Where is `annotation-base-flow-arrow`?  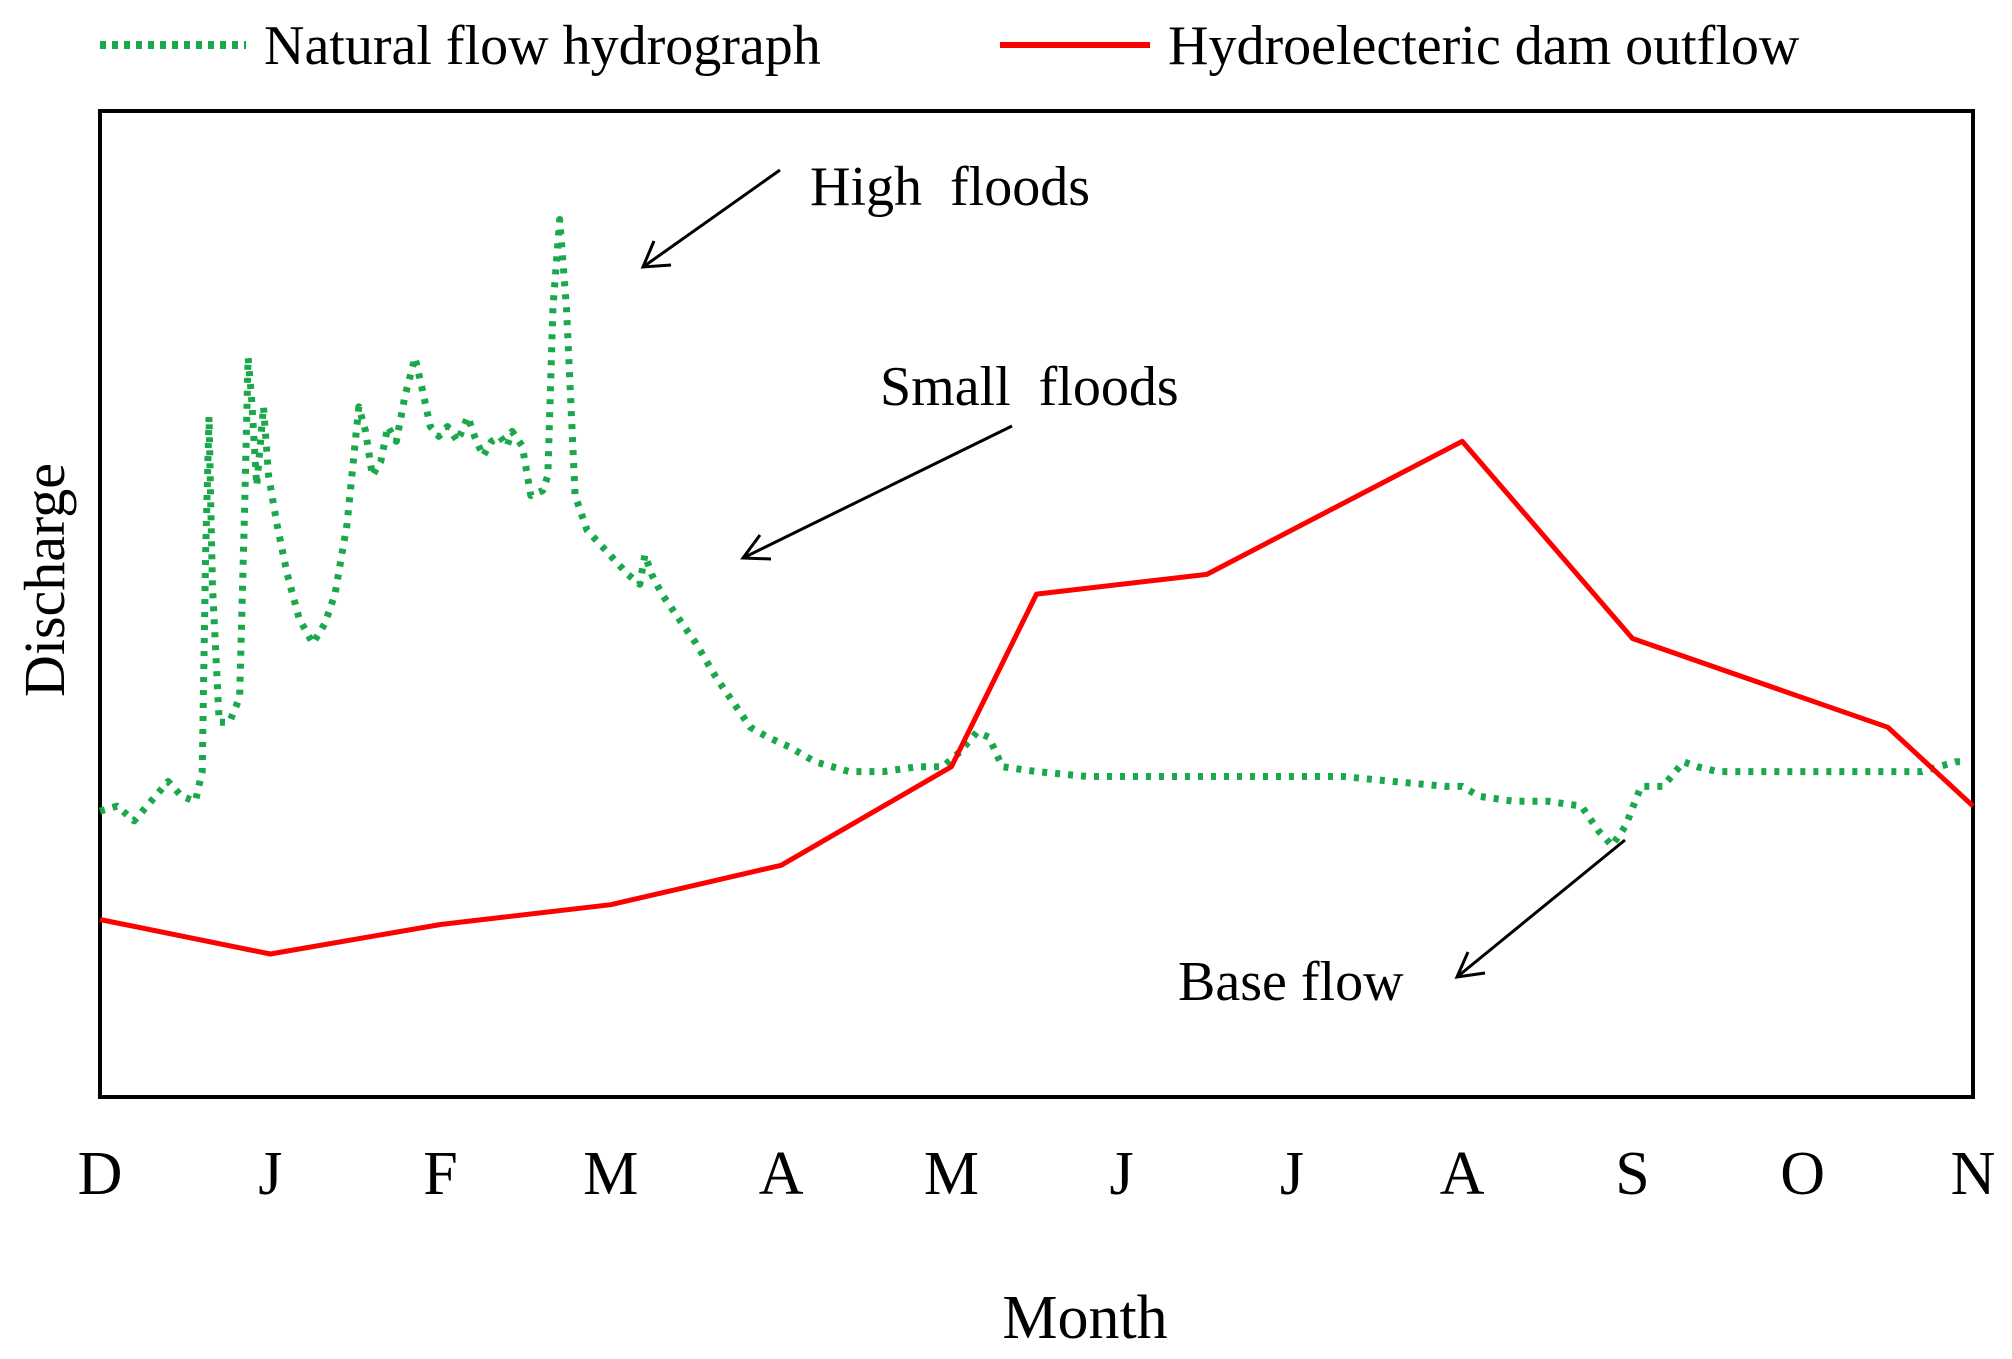
annotation-base-flow-arrow is located at coordinates (1541, 908).